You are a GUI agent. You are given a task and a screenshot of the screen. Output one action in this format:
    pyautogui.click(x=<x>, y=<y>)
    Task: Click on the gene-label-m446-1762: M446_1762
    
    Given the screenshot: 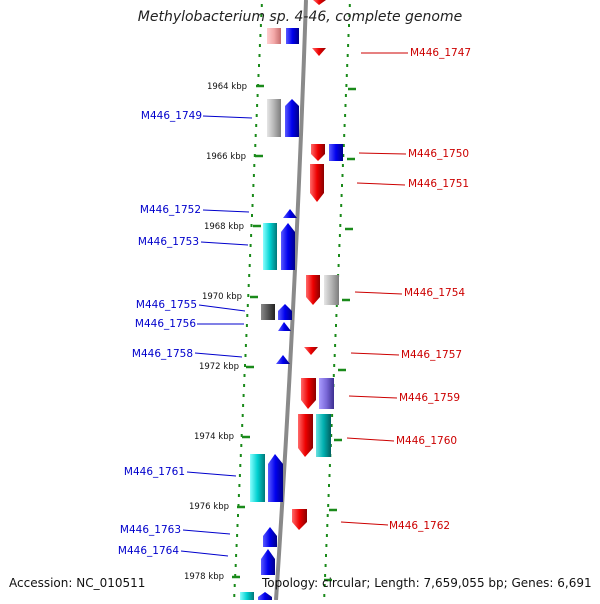 What is the action you would take?
    pyautogui.click(x=419, y=526)
    